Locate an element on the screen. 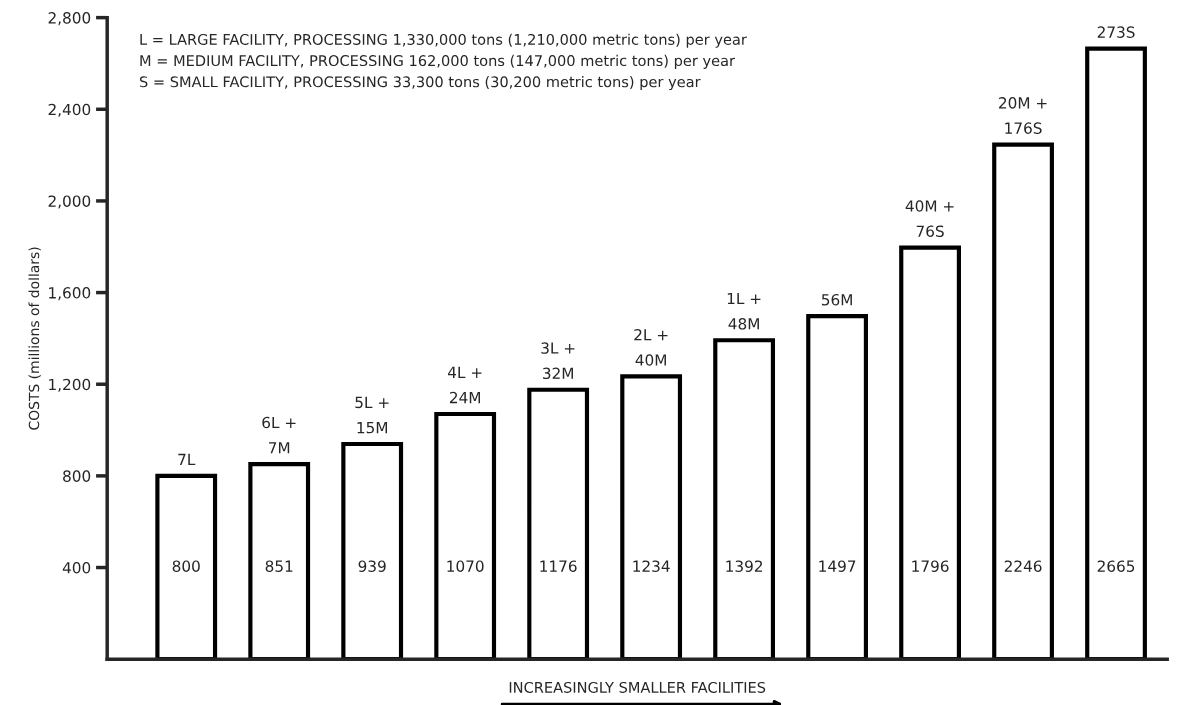  x-tick-label: 1L + 48M is located at coordinates (744, 311).